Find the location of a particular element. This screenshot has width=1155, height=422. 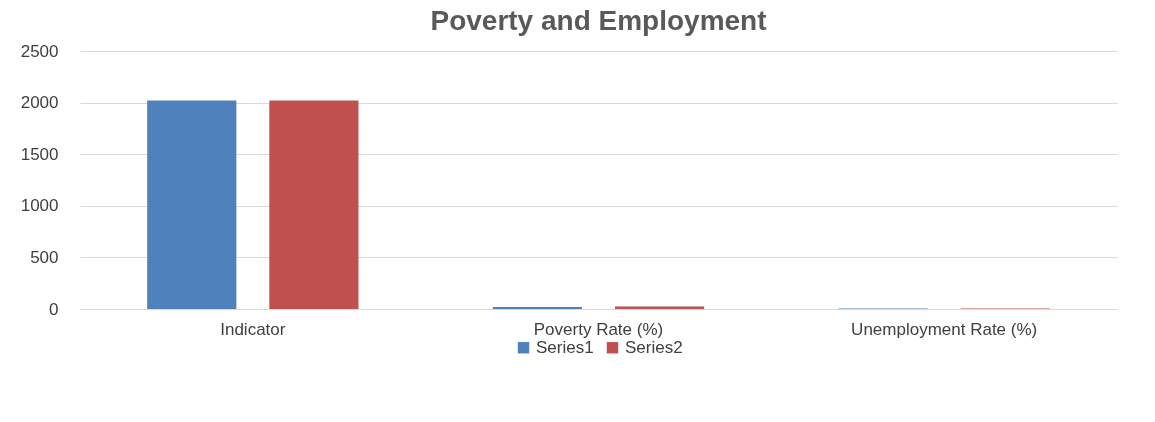

y-tick-label: 500 is located at coordinates (44, 257).